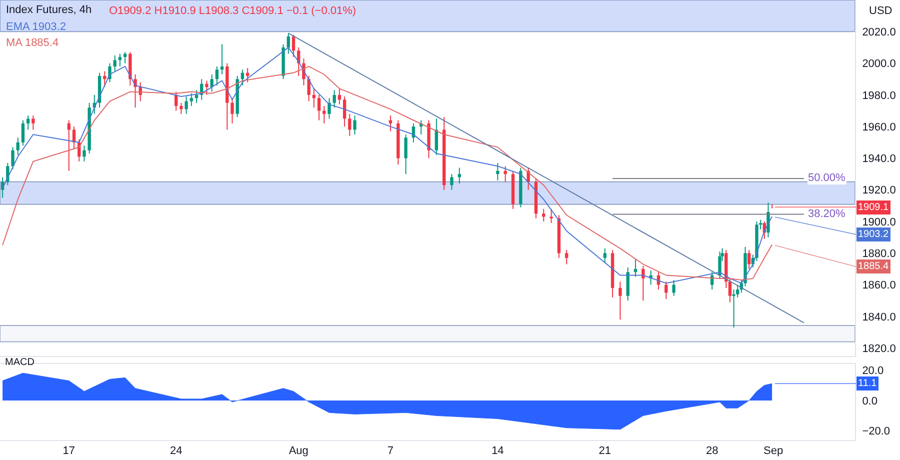 The width and height of the screenshot is (900, 460). I want to click on chart-title: Index Futures, 4h, so click(49, 10).